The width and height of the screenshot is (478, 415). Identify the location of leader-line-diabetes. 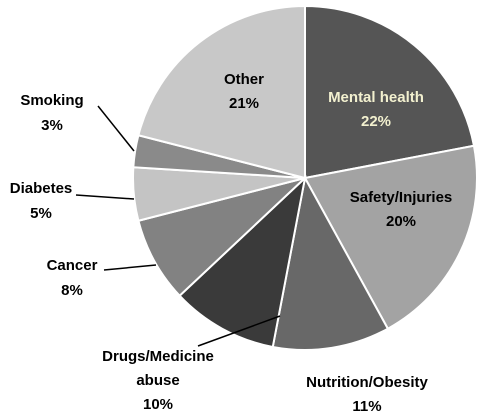
(105, 197).